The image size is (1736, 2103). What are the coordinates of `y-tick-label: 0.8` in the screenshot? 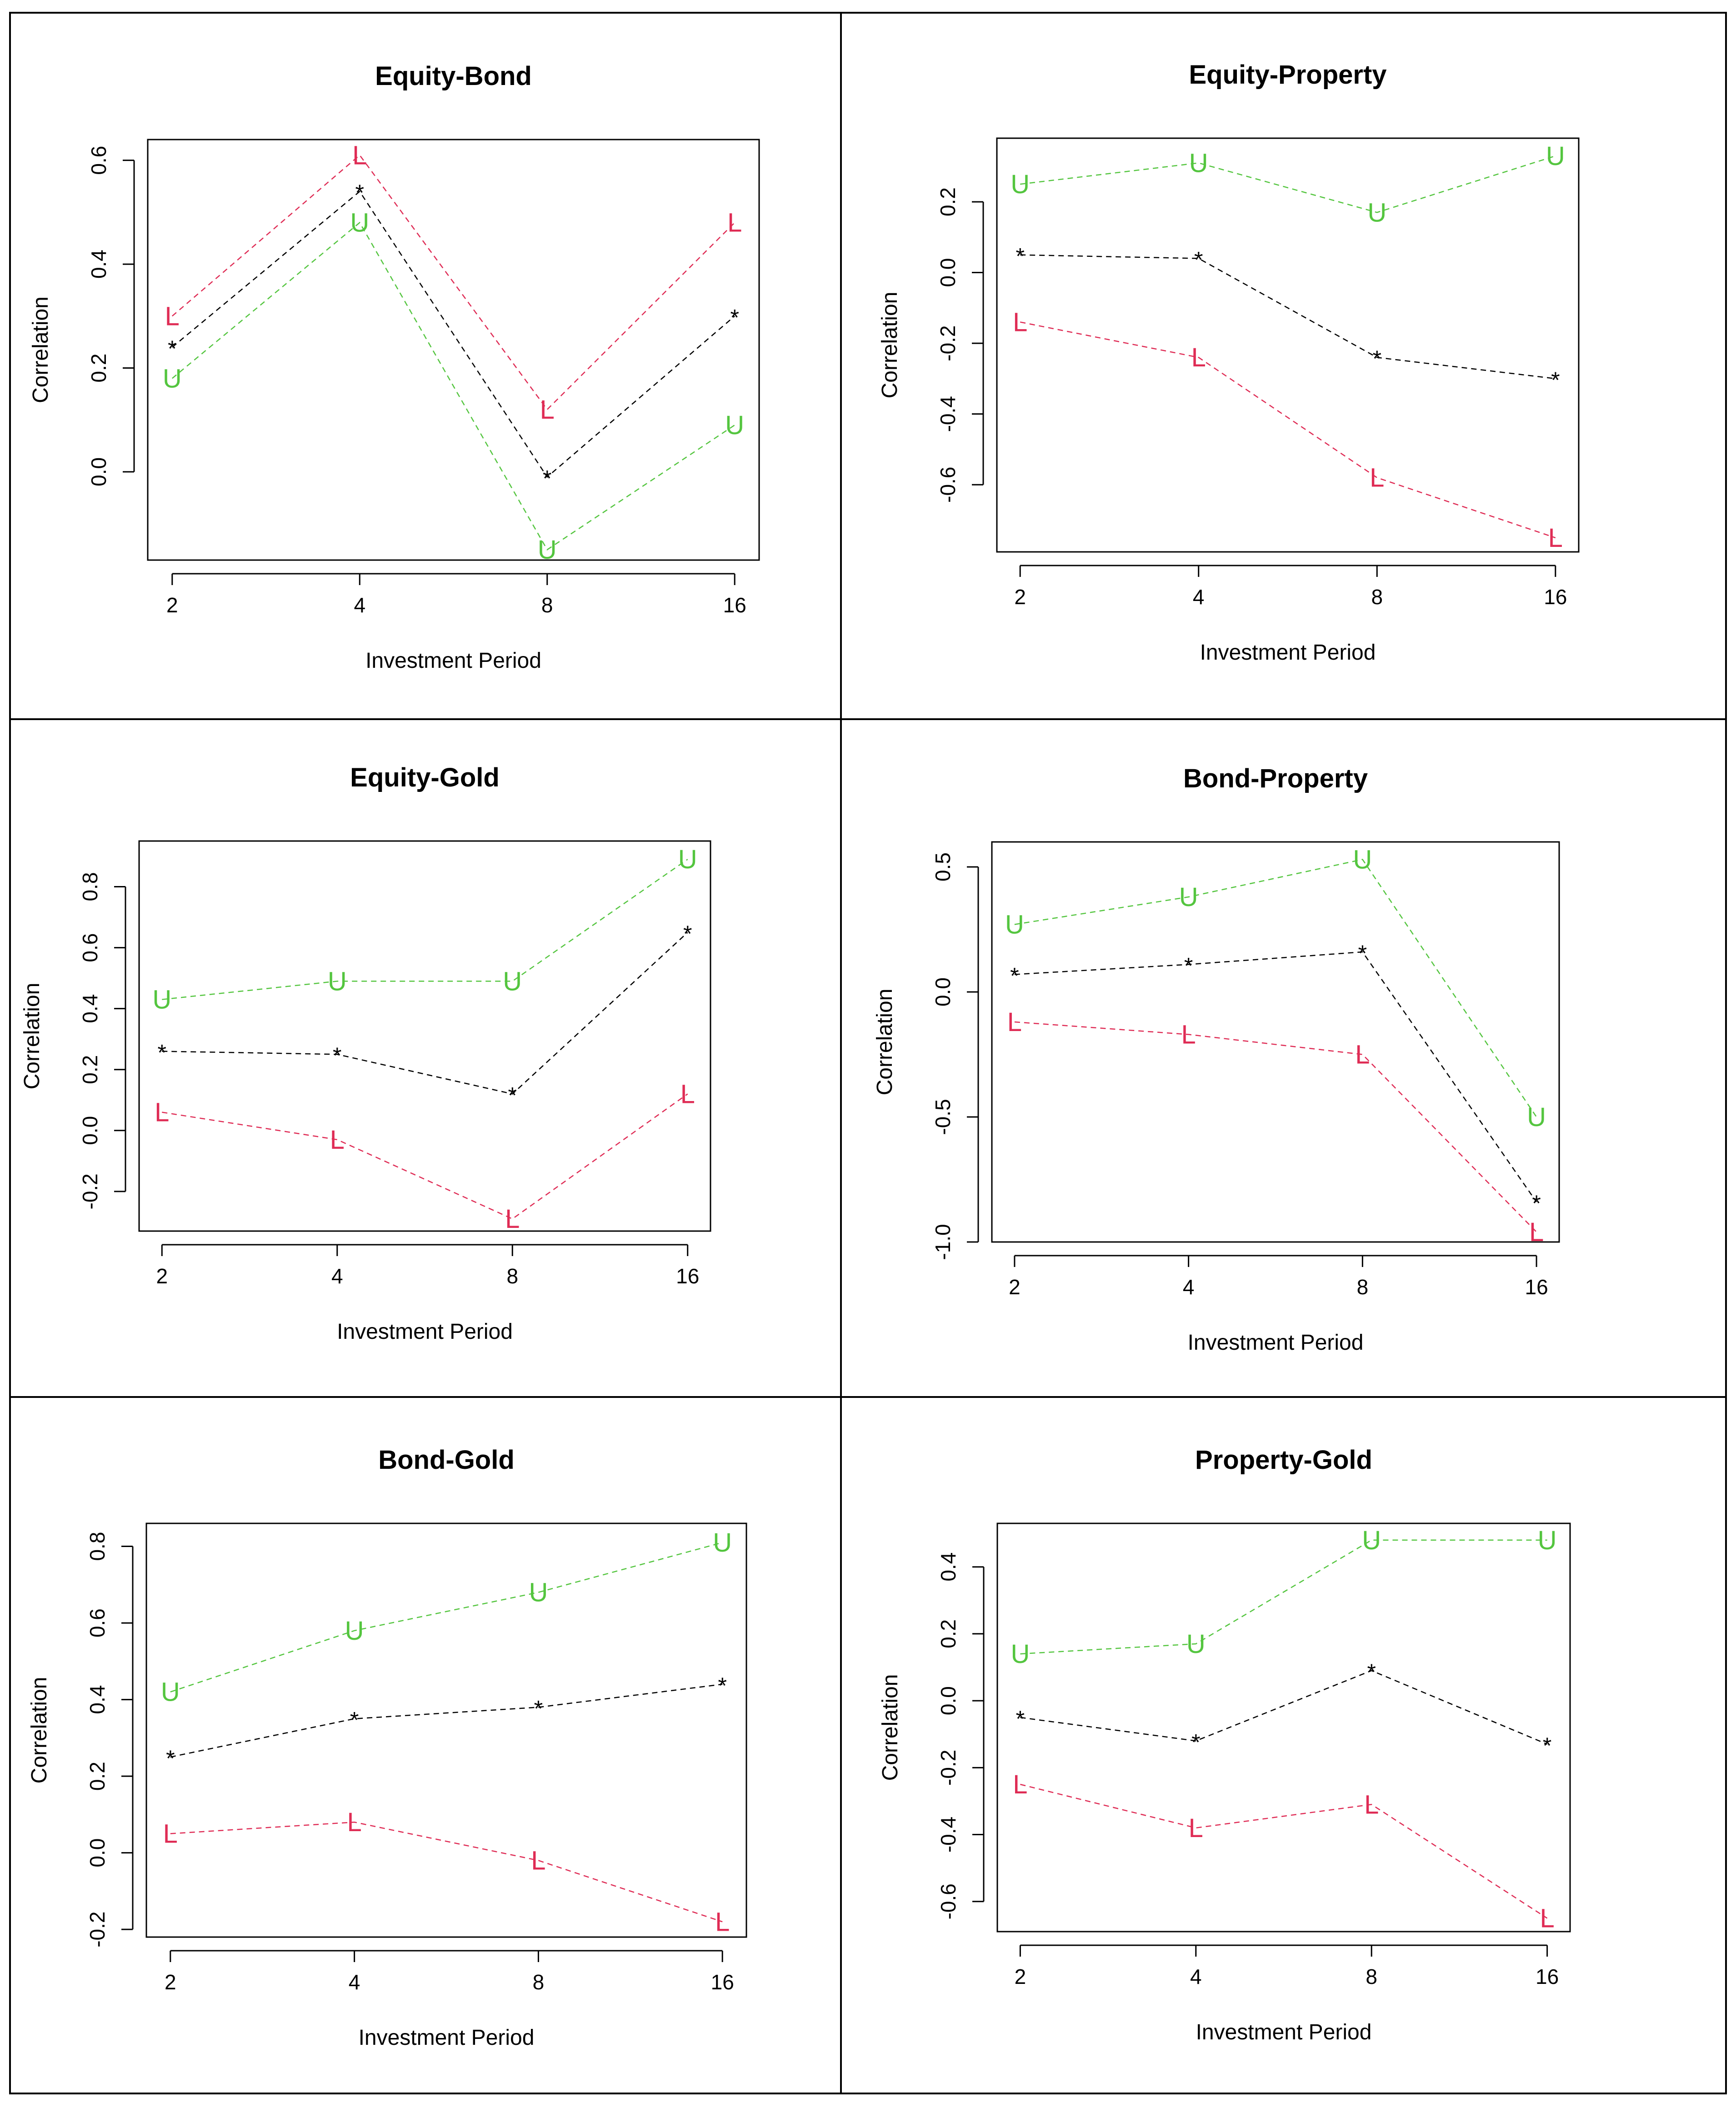 It's located at (97, 1546).